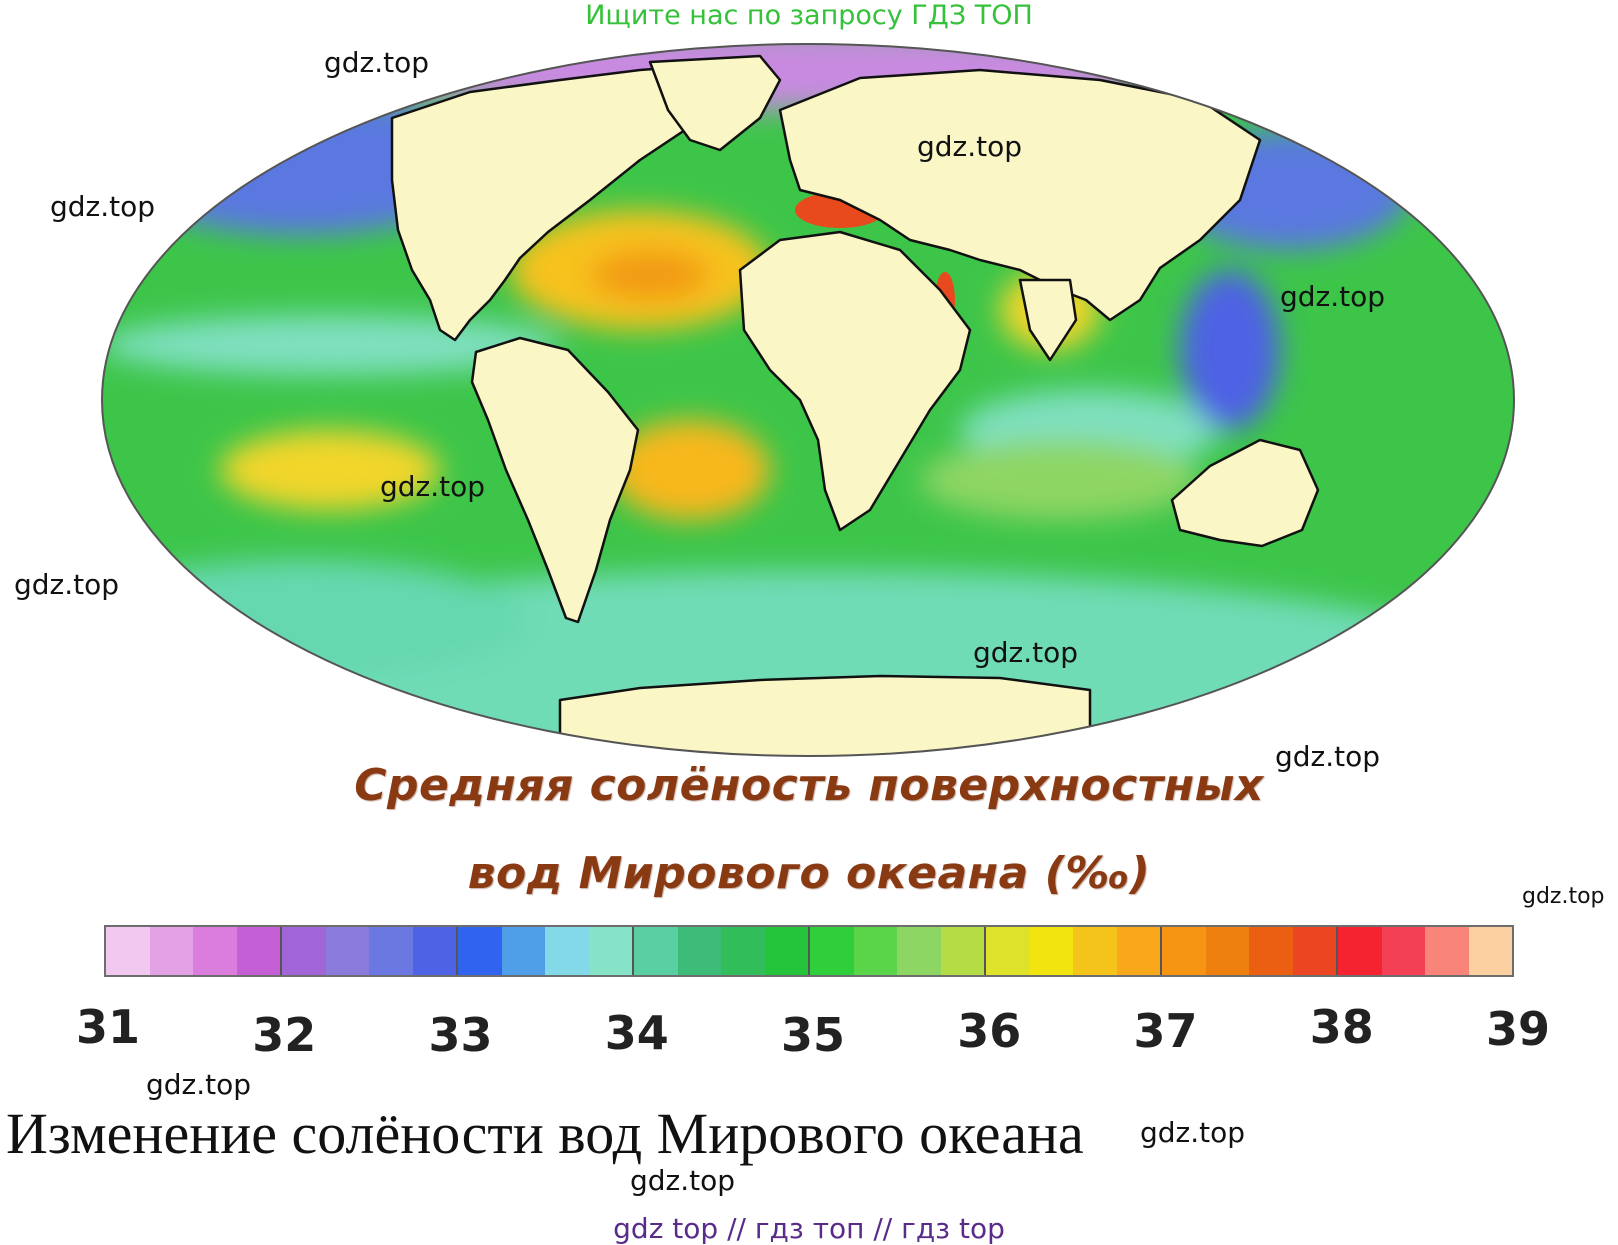  I want to click on footer-links: gdz top // гдз топ // гдз top, so click(809, 1228).